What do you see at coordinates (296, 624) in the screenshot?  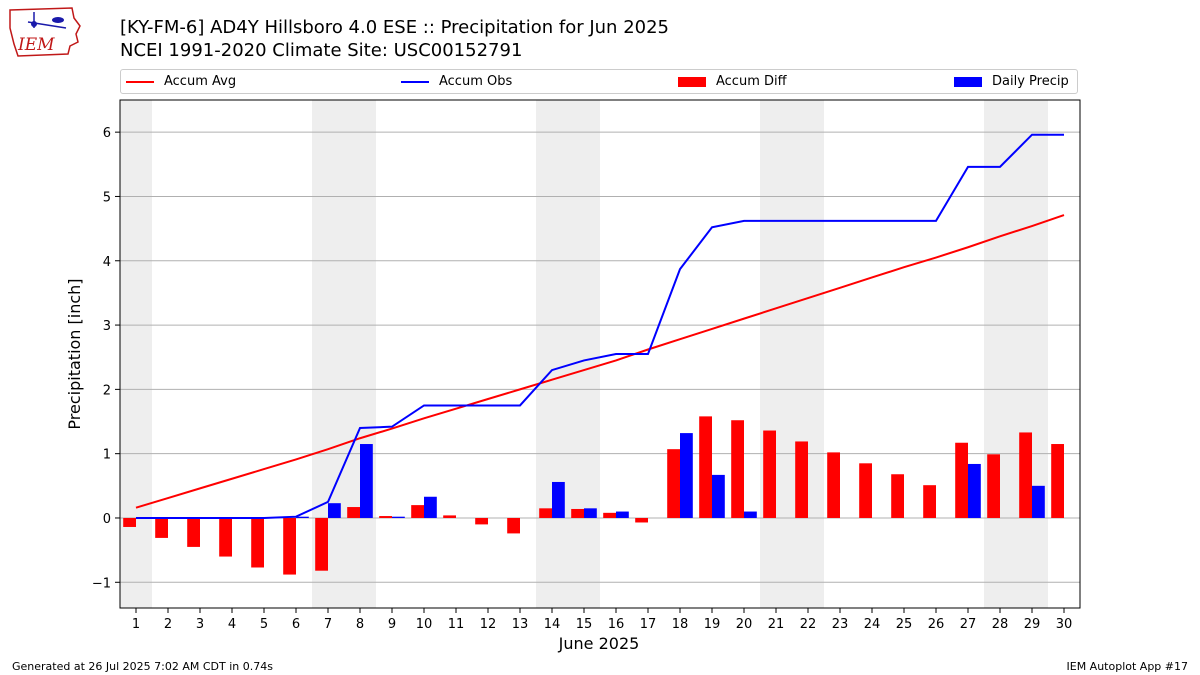 I see `x-tick-label: 6` at bounding box center [296, 624].